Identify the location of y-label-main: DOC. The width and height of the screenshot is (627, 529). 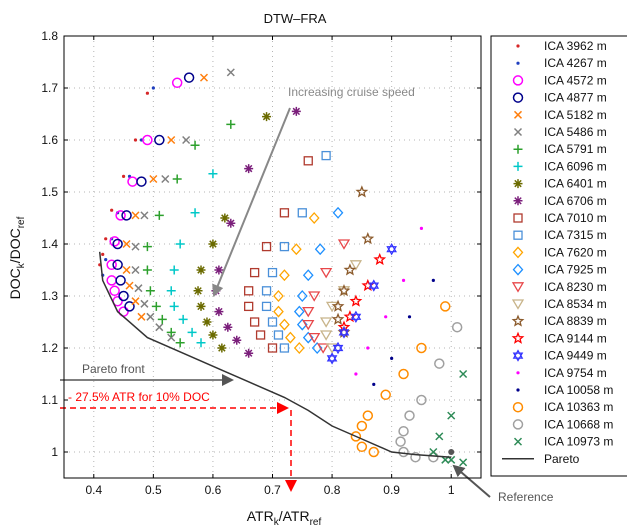
(15, 283).